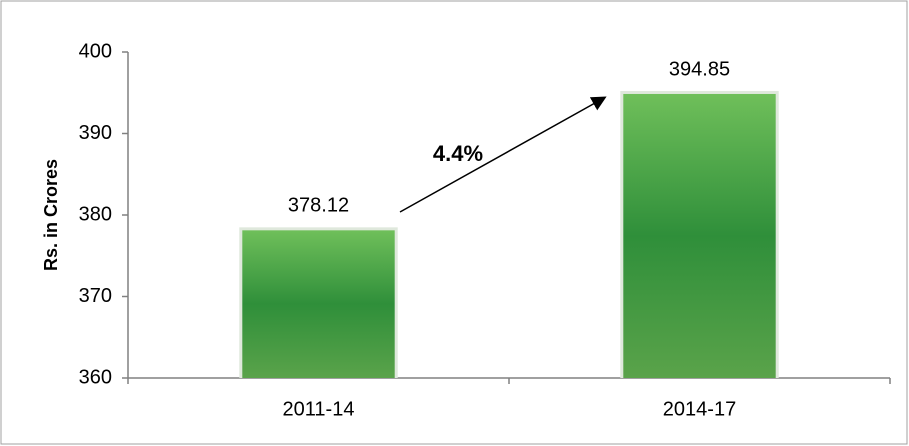 The image size is (909, 446). What do you see at coordinates (95, 296) in the screenshot?
I see `y-tick-label: 370` at bounding box center [95, 296].